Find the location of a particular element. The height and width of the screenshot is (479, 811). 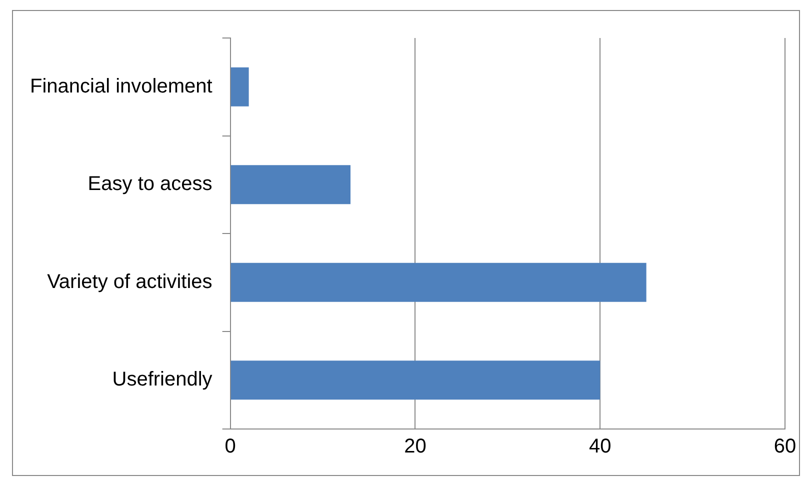

y-tick-label: Variety of activities is located at coordinates (129, 281).